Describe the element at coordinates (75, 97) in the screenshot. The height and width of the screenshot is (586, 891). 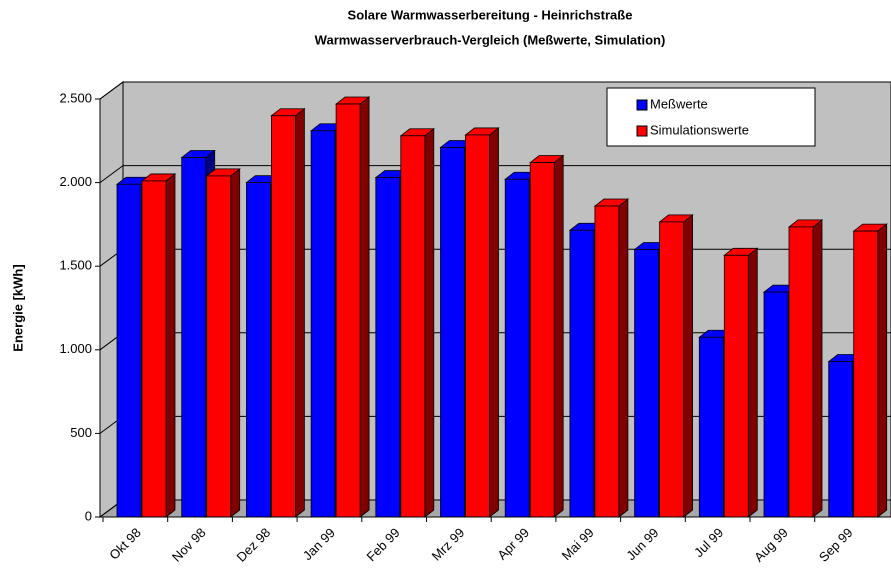
I see `y-tick-label: 2.500` at that location.